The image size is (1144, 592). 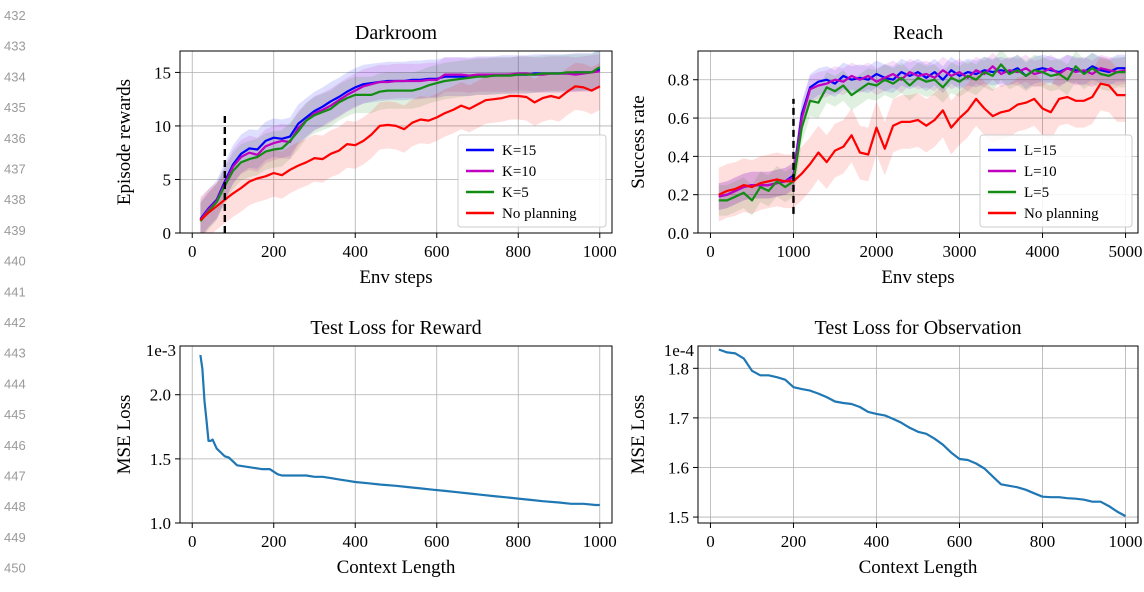 I want to click on scale-label: 1e-4, so click(x=679, y=350).